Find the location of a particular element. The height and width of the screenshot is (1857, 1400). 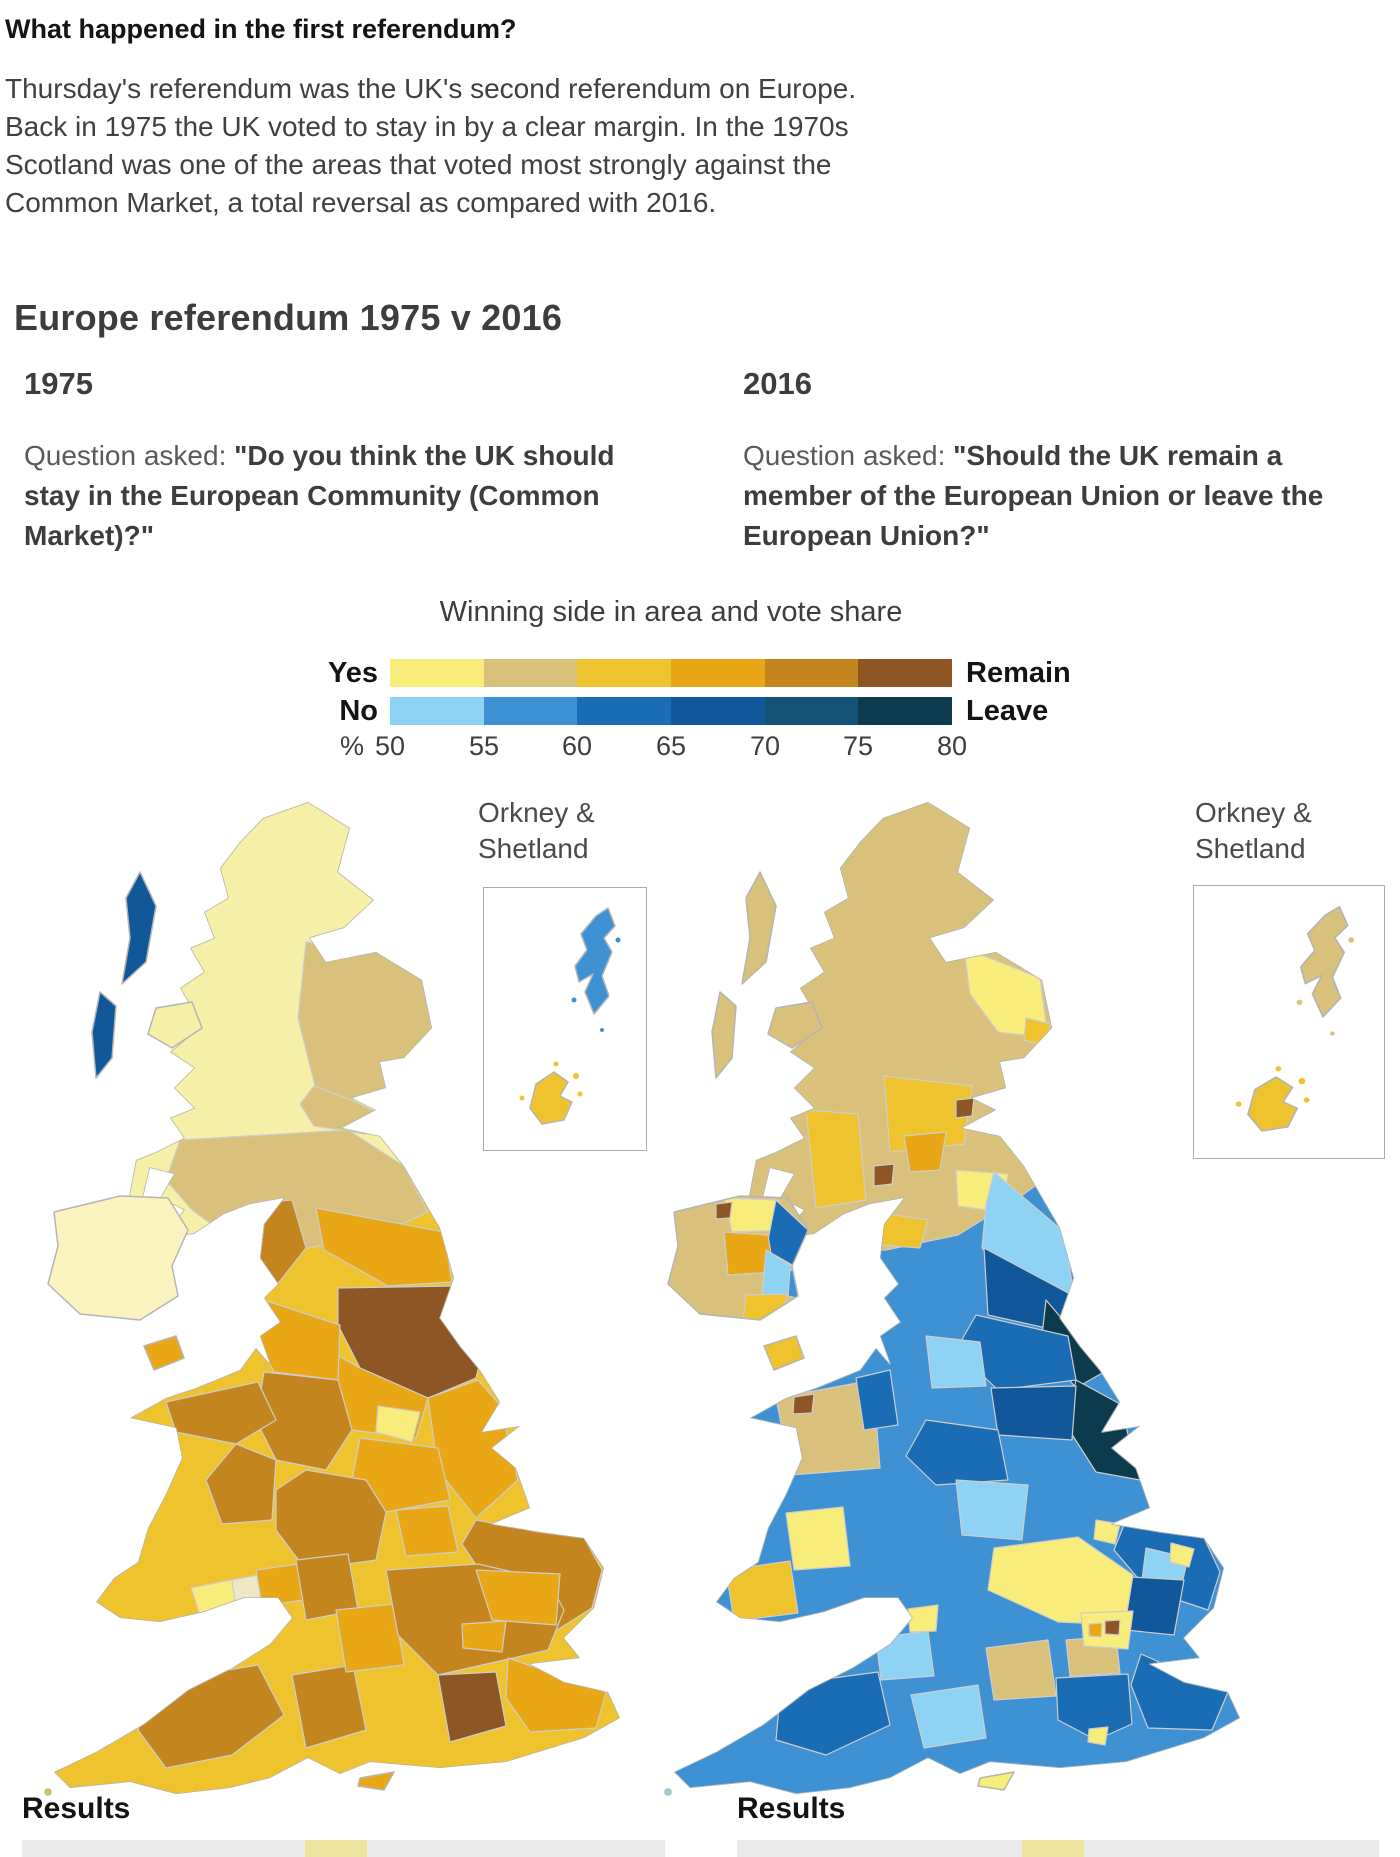

results-bar-2016 is located at coordinates (1058, 1848).